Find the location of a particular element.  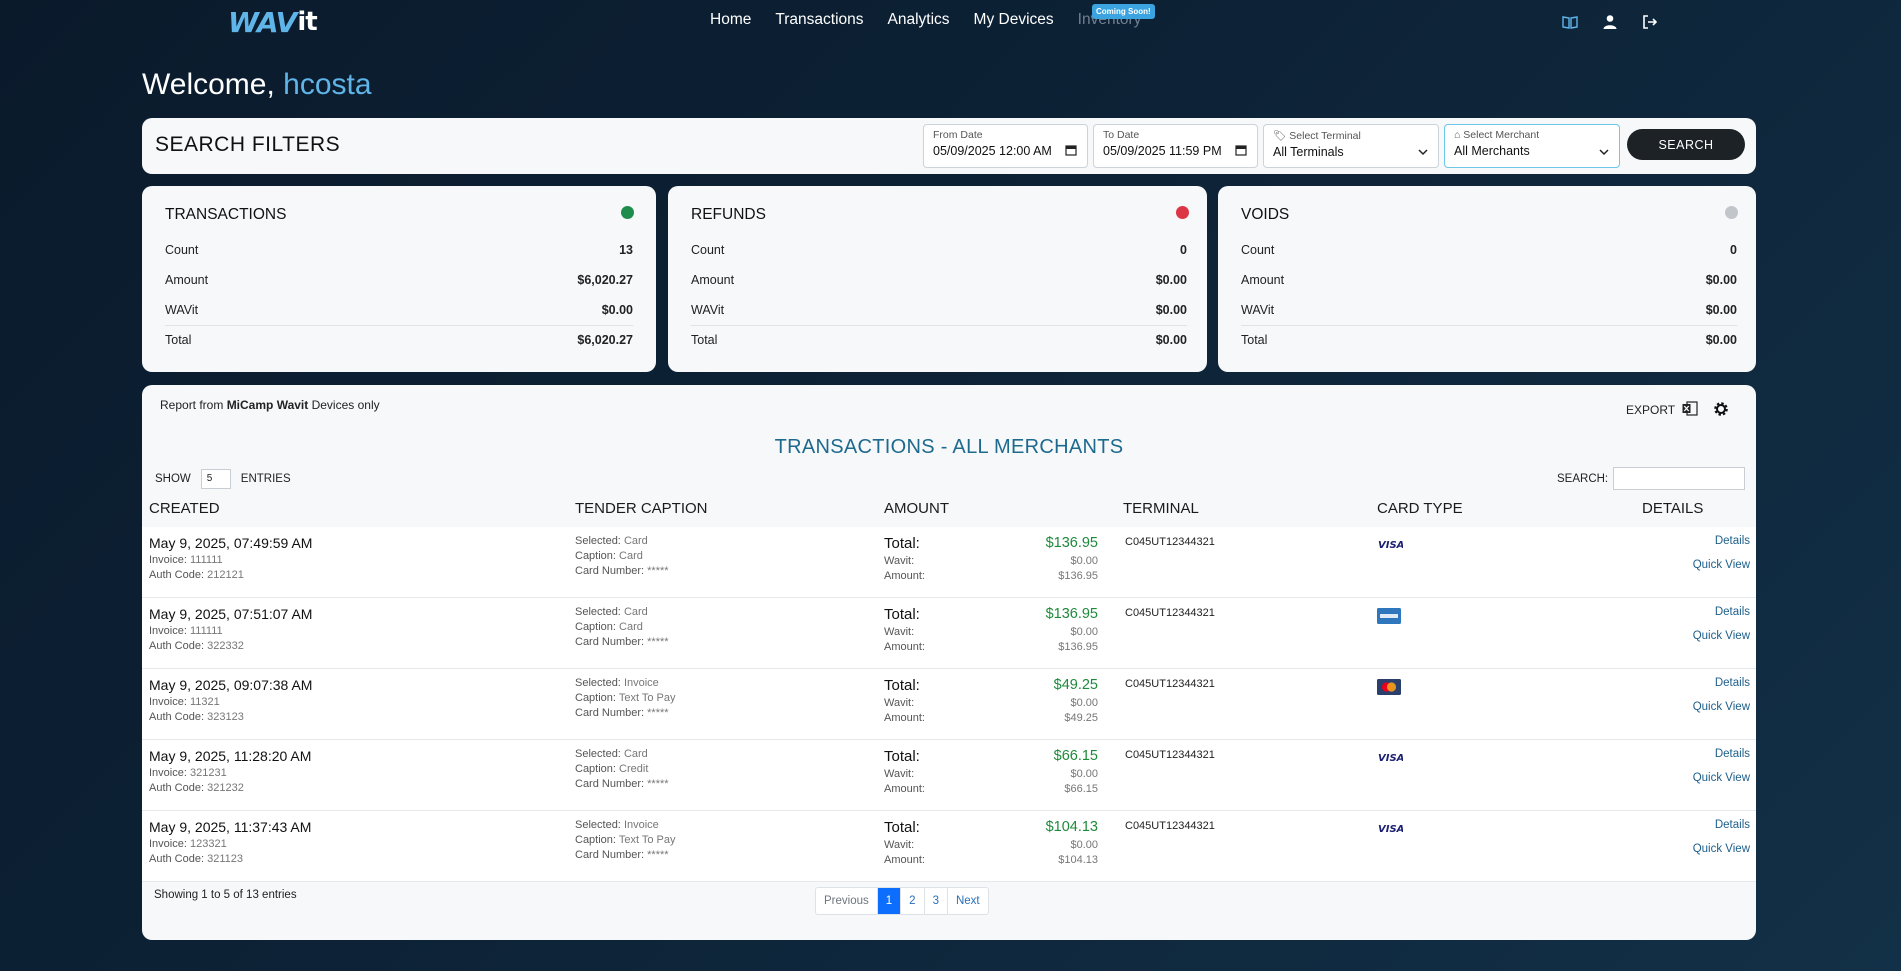

auth-code-value: 212121 is located at coordinates (225, 575).